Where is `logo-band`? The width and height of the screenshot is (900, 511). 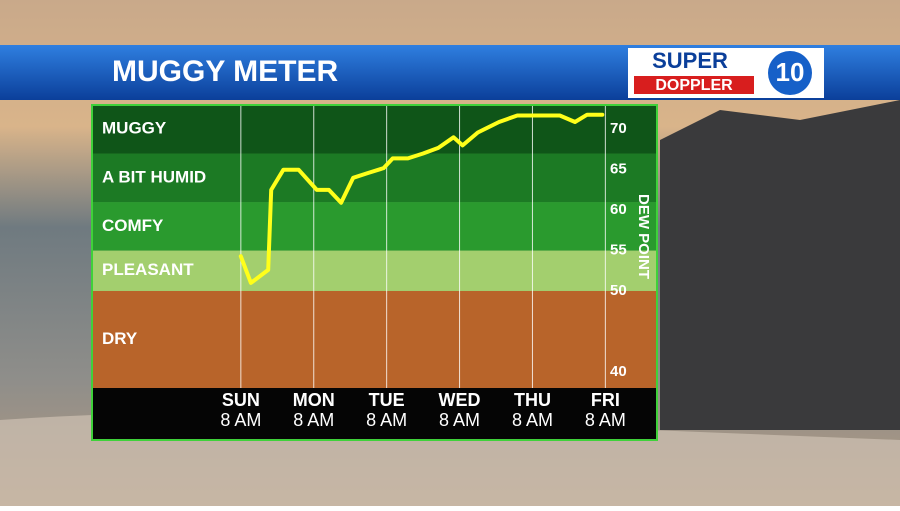 logo-band is located at coordinates (694, 85).